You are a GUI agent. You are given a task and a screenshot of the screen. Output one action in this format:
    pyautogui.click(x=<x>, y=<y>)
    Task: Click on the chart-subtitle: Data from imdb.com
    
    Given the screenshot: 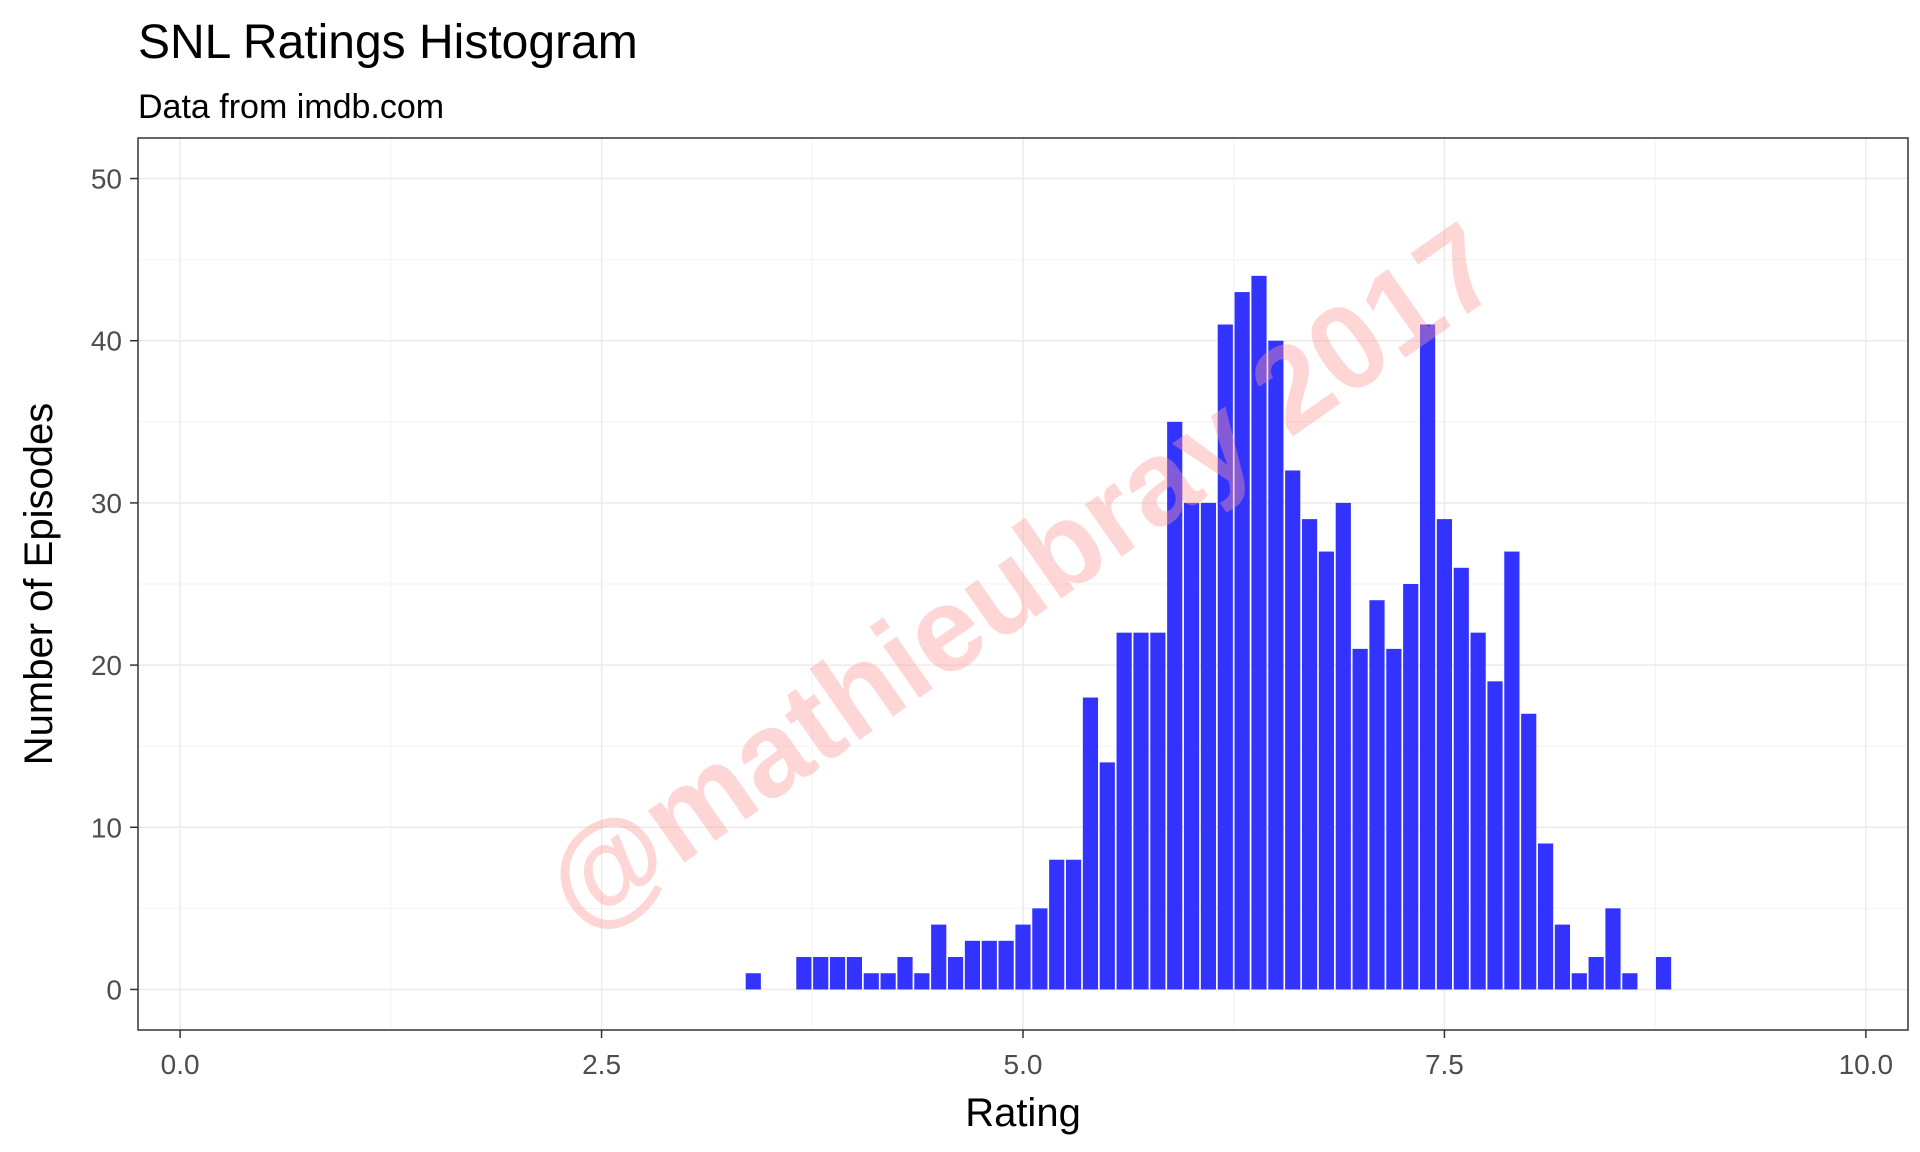 What is the action you would take?
    pyautogui.click(x=291, y=107)
    